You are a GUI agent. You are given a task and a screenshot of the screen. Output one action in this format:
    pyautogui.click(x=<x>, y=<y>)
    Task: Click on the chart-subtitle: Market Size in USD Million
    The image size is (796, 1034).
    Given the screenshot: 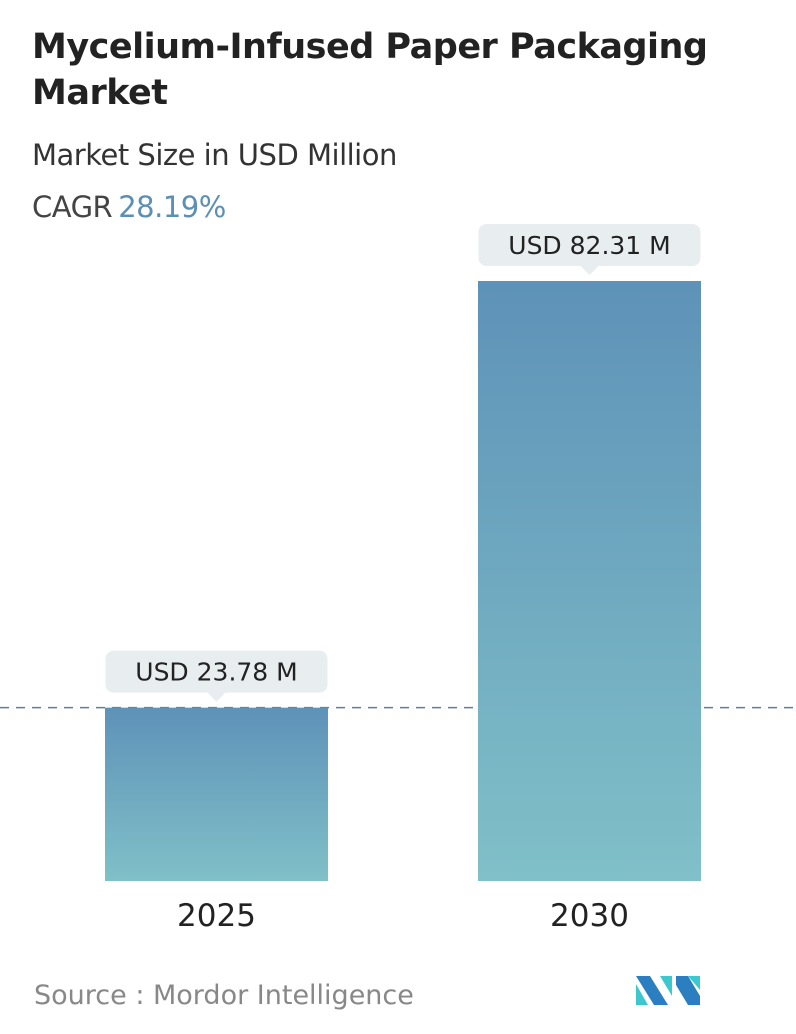 What is the action you would take?
    pyautogui.click(x=214, y=155)
    